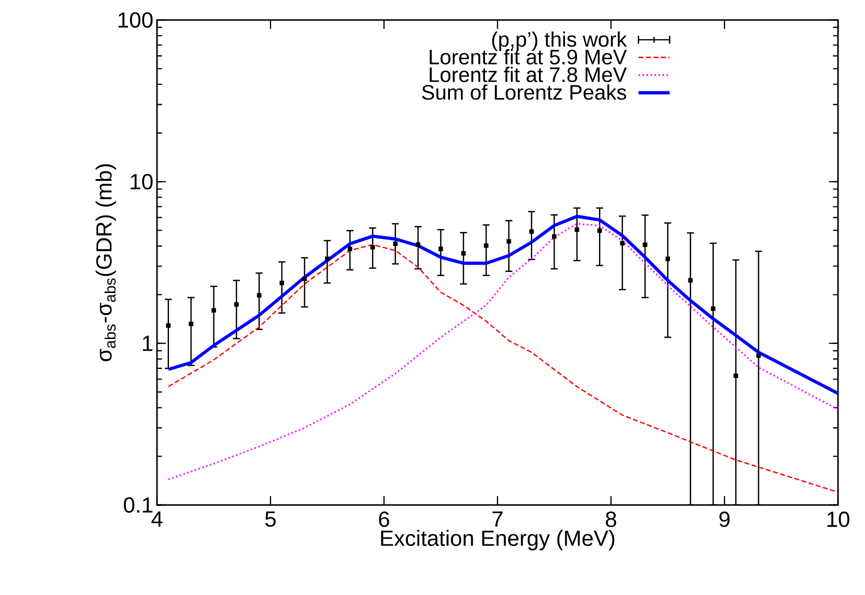  Describe the element at coordinates (724, 520) in the screenshot. I see `x-tick-label: 9` at that location.